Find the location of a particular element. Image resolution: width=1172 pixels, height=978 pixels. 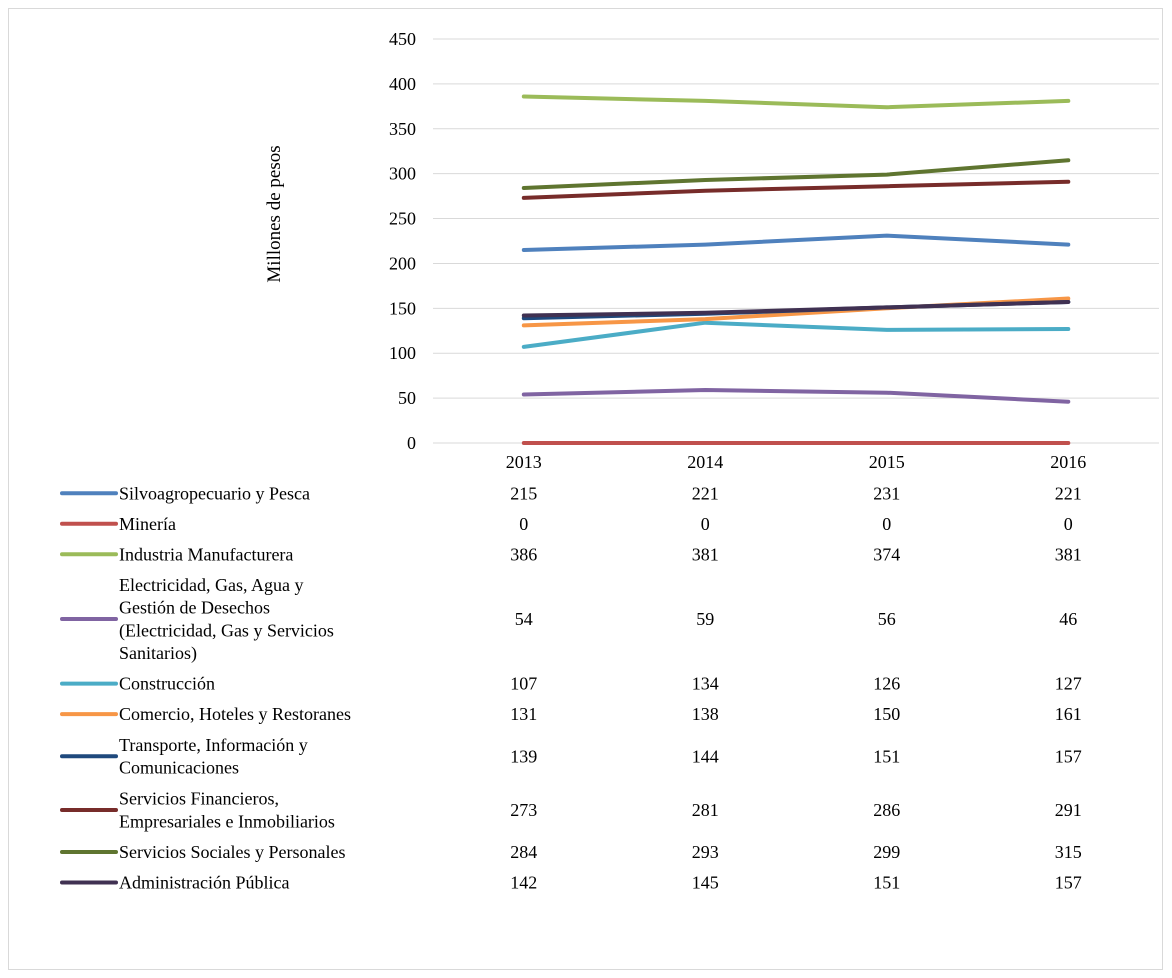

series-label: Industria Manufacturera is located at coordinates (206, 554).